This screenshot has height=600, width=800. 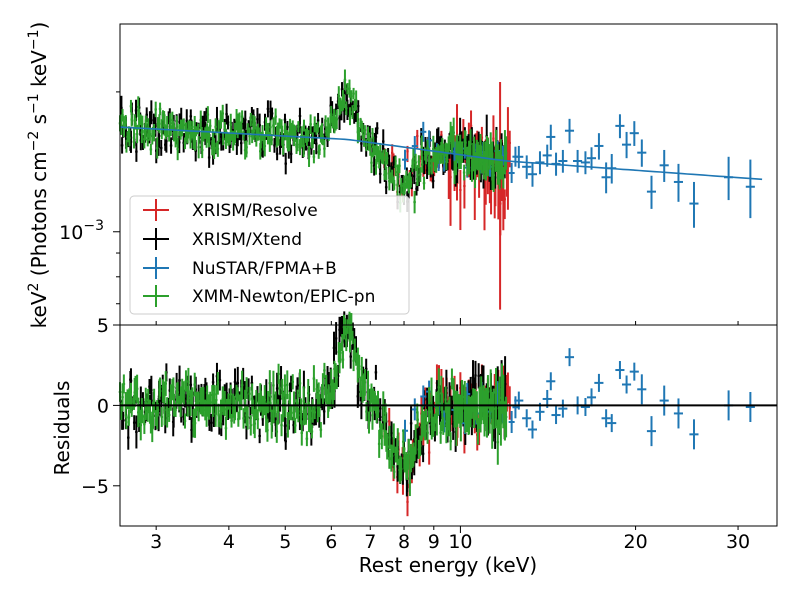 What do you see at coordinates (103, 326) in the screenshot?
I see `residual-y-tick-label: 5` at bounding box center [103, 326].